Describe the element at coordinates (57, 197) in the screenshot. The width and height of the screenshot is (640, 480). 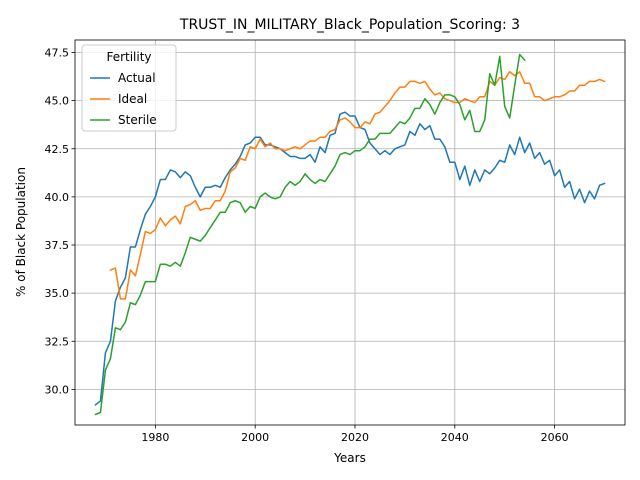
I see `y-tick-label: 40.0` at that location.